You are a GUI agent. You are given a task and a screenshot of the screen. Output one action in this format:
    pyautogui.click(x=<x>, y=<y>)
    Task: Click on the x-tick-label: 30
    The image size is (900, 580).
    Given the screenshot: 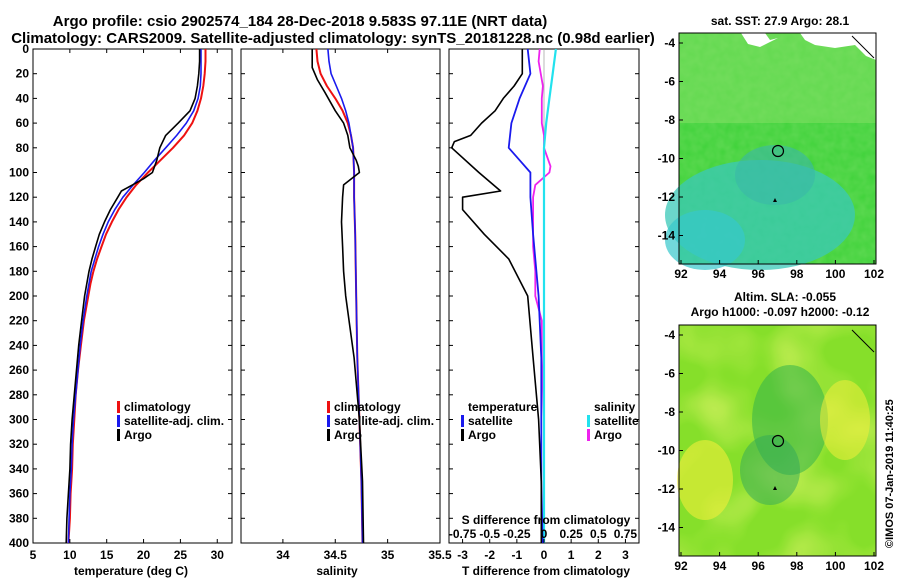 What is the action you would take?
    pyautogui.click(x=218, y=555)
    